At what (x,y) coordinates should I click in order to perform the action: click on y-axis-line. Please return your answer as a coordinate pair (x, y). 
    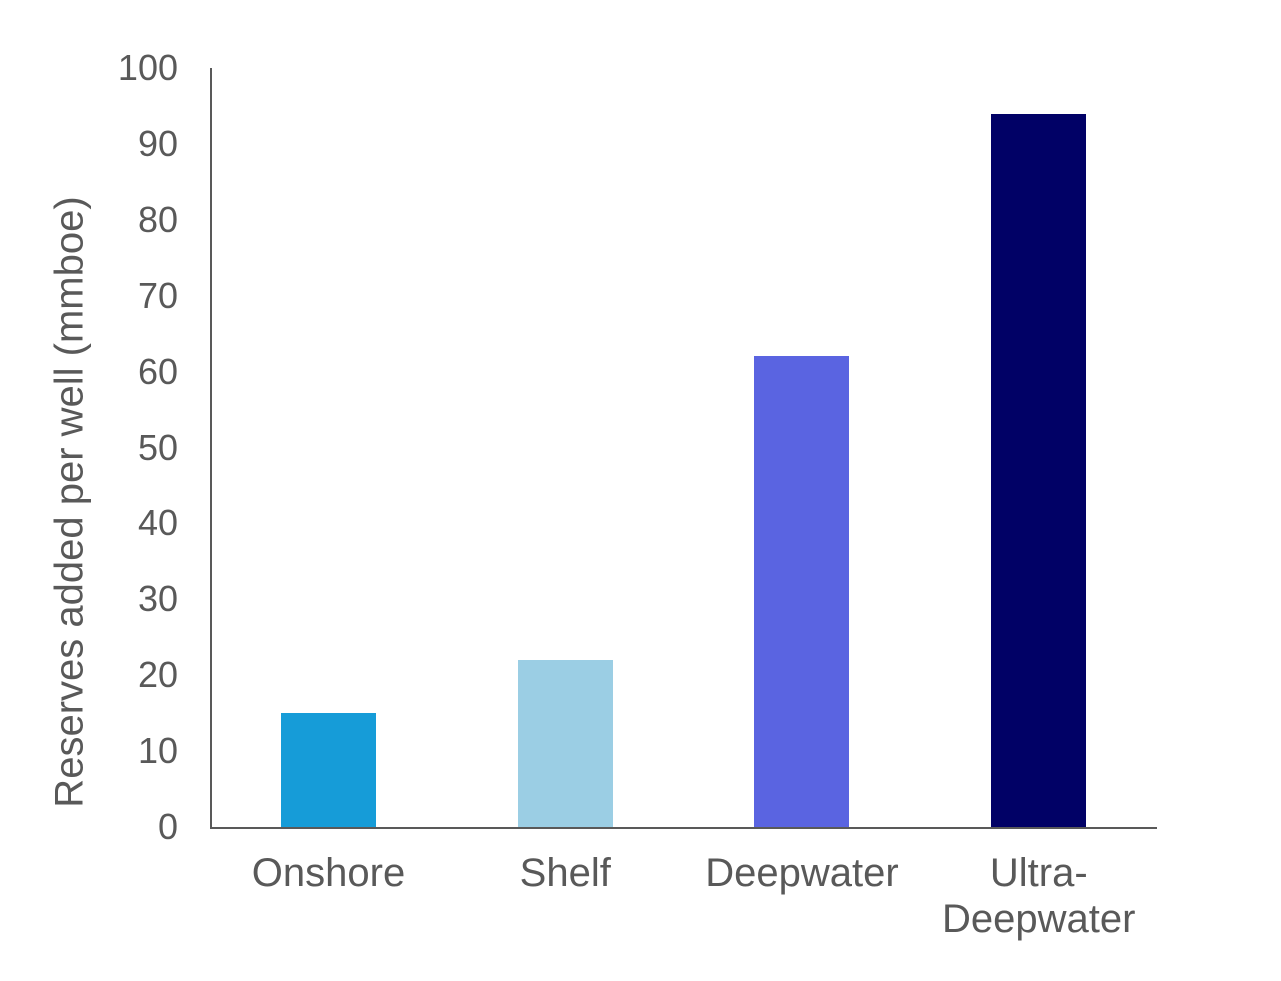
    Looking at the image, I should click on (211, 448).